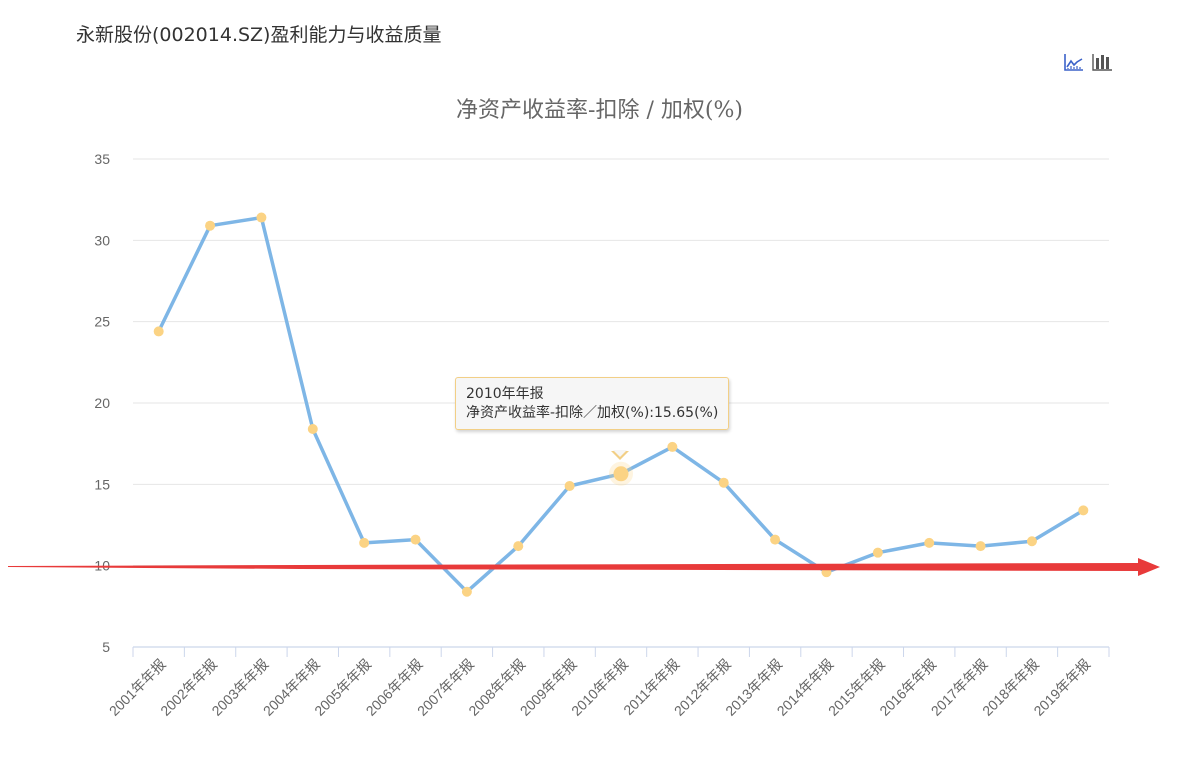 Image resolution: width=1199 pixels, height=777 pixels. What do you see at coordinates (574, 567) in the screenshot?
I see `arrow-shaft` at bounding box center [574, 567].